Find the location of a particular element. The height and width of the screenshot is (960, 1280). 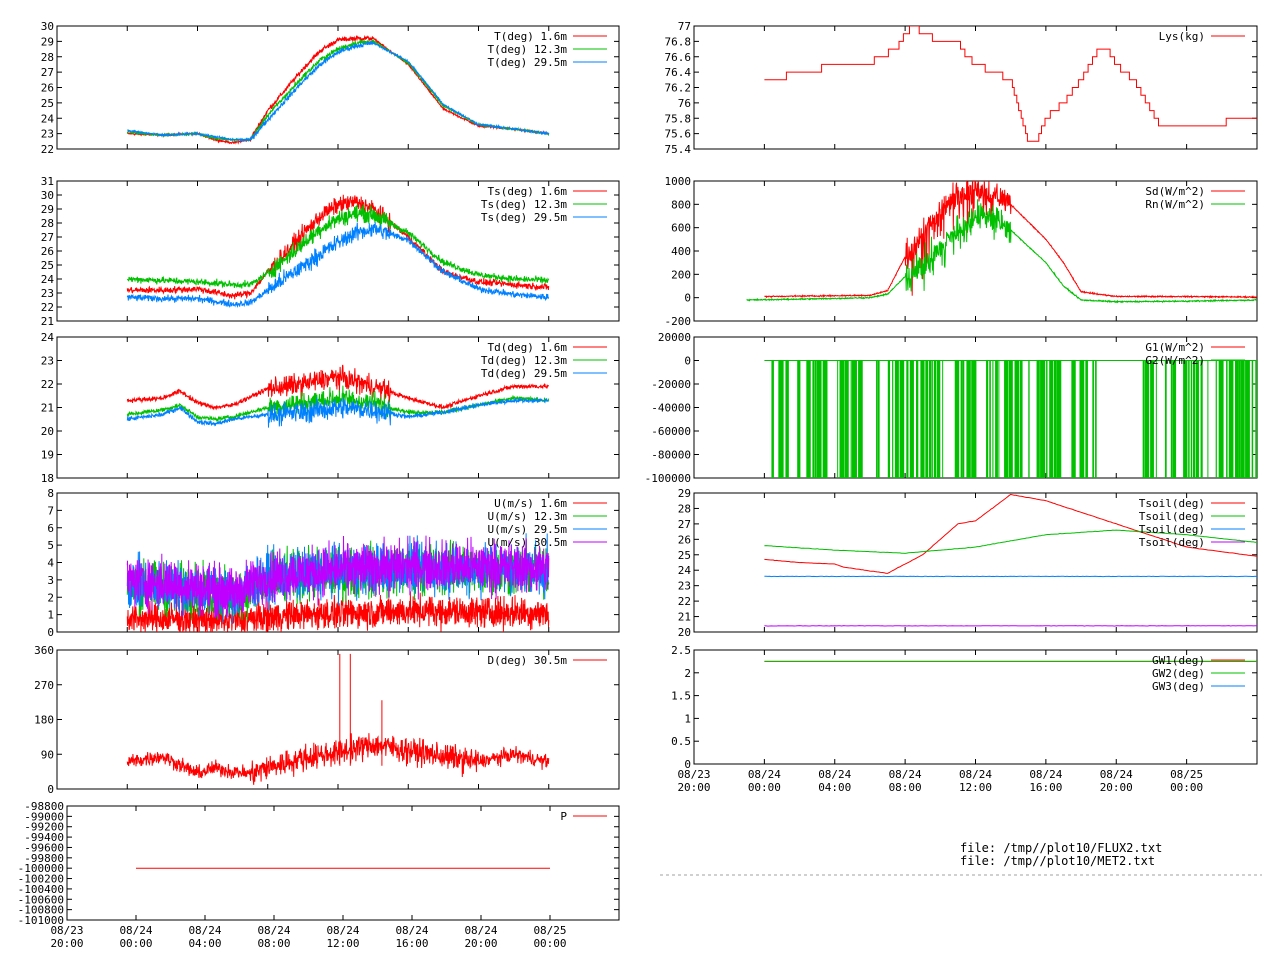

y-tick-label: 19 is located at coordinates (47, 455).